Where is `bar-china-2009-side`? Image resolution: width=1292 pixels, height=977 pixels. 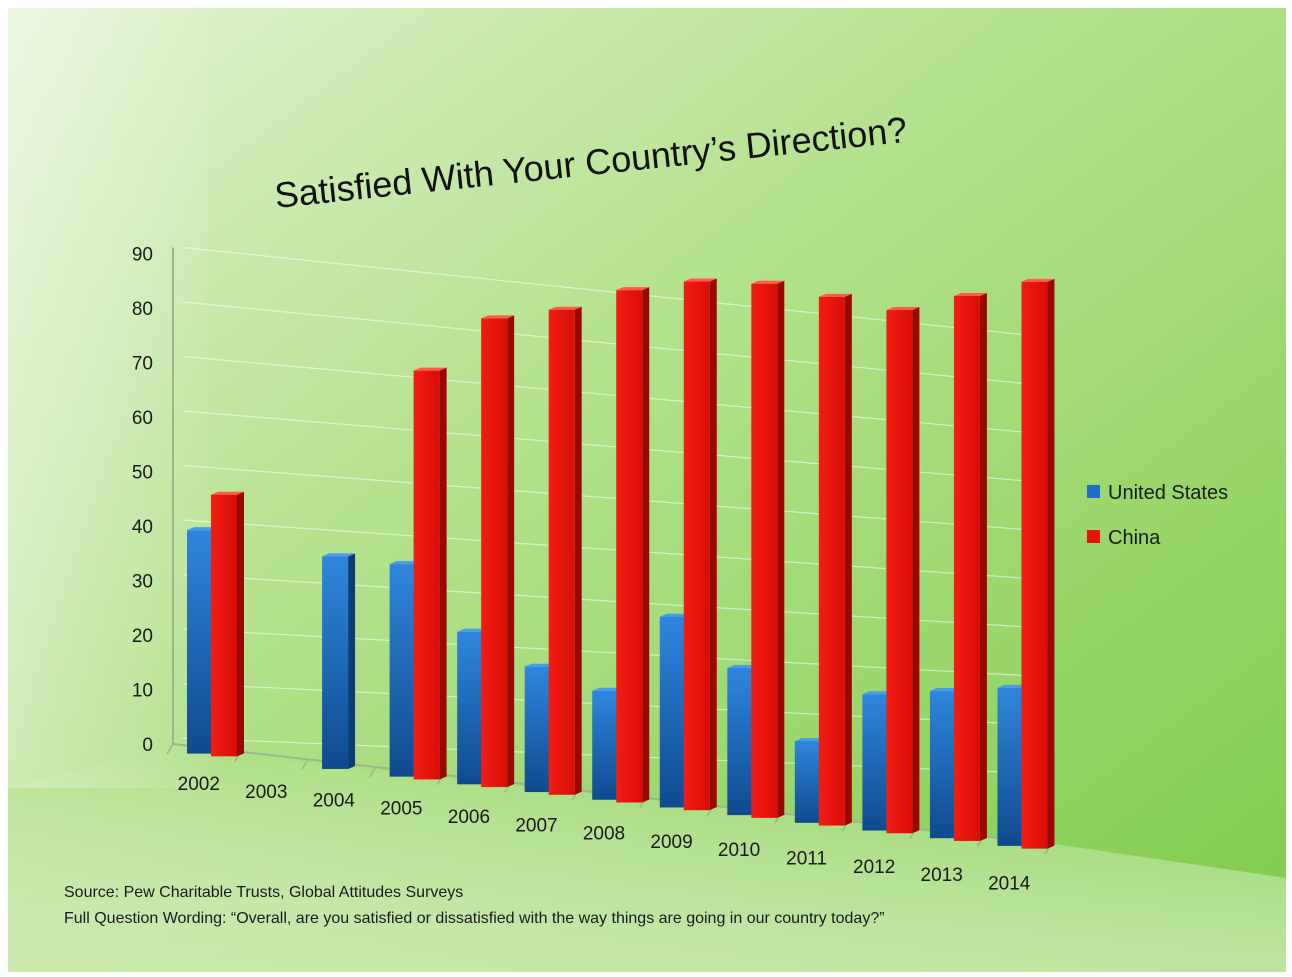 bar-china-2009-side is located at coordinates (713, 544).